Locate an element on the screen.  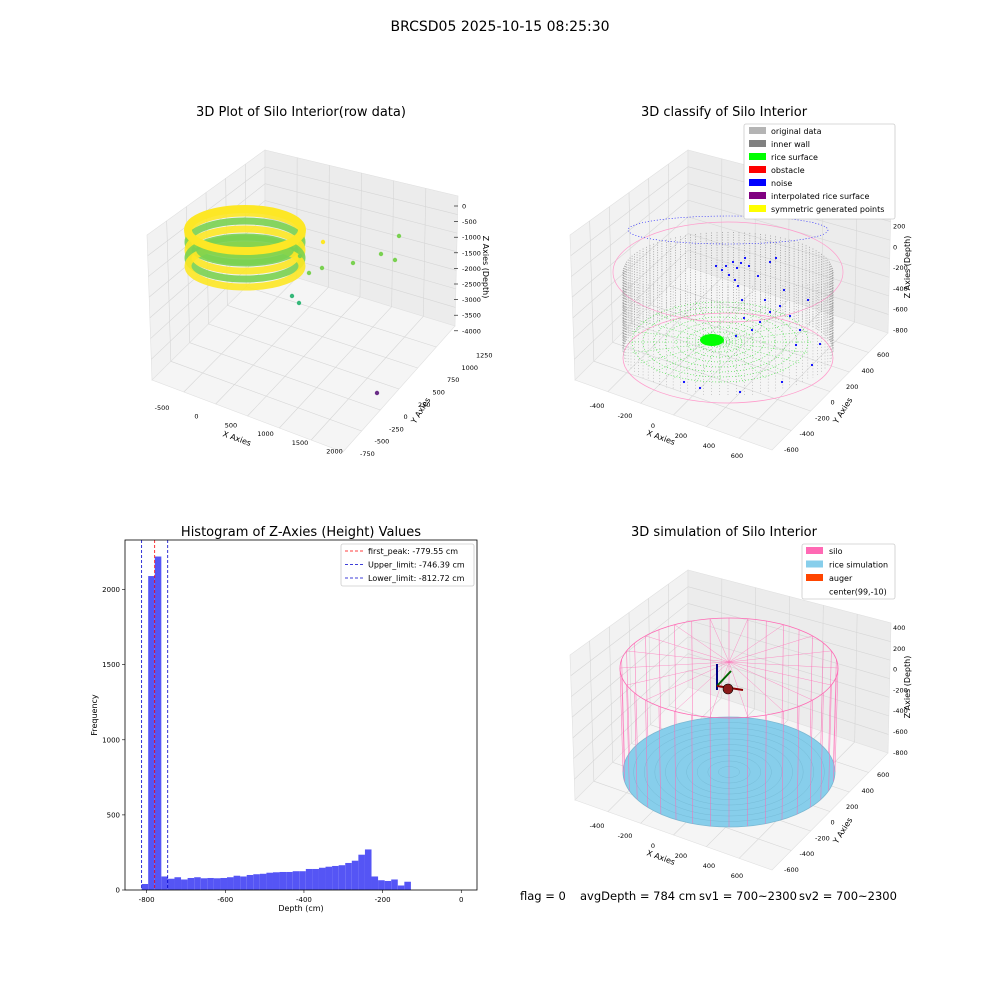
legend-label: center(99,-10) is located at coordinates (858, 592).